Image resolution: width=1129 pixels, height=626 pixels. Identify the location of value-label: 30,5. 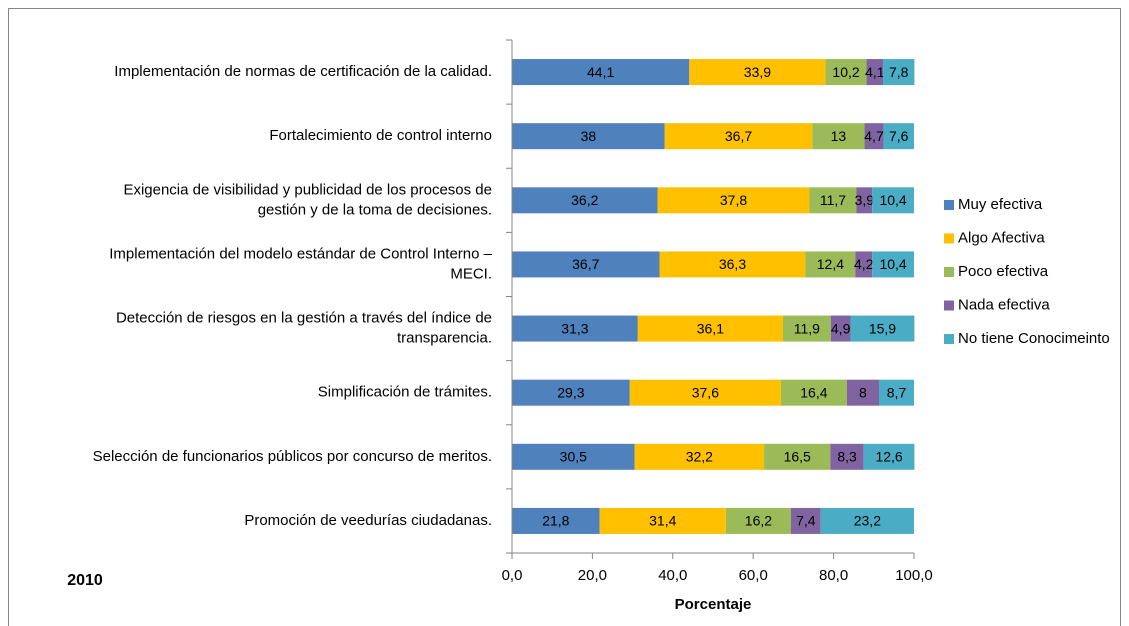
(573, 457).